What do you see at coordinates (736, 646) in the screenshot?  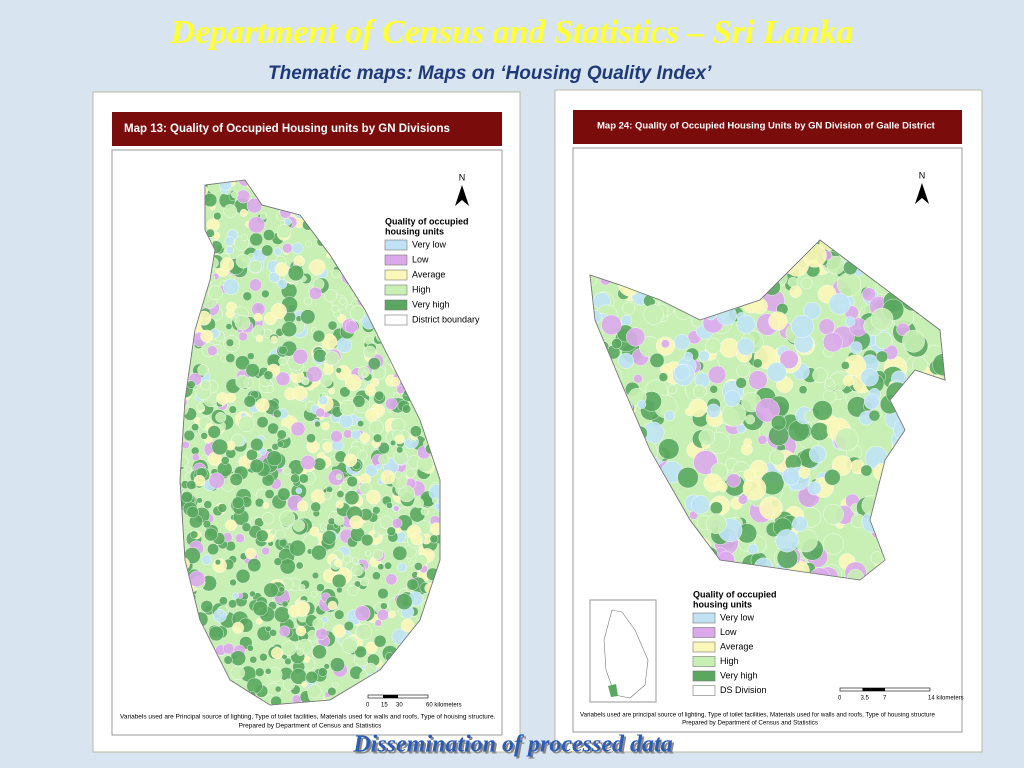 I see `legend-label: Average` at bounding box center [736, 646].